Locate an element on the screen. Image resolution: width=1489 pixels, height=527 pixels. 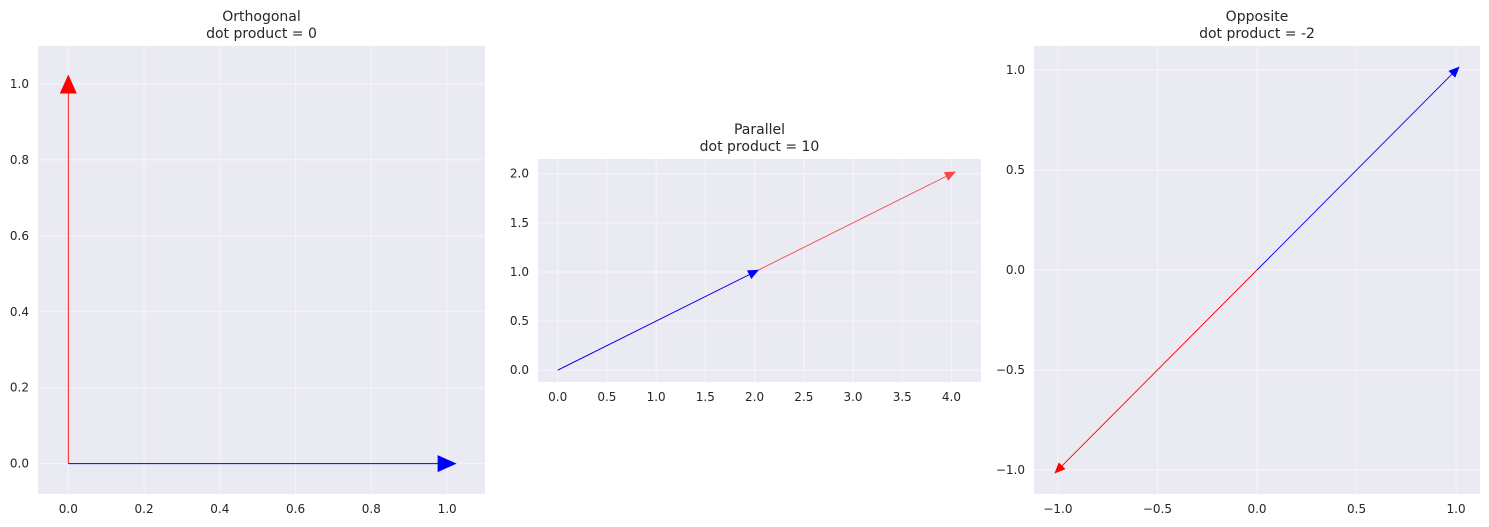
x-tick-label: 1.5 is located at coordinates (705, 397).